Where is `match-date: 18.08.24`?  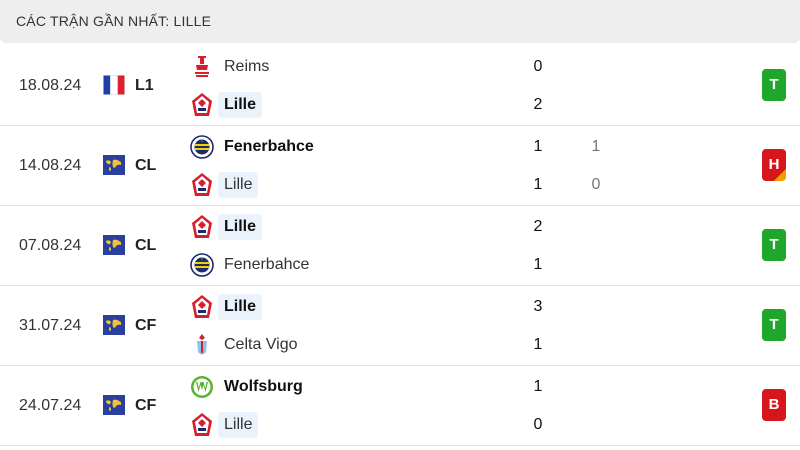
match-date: 18.08.24 is located at coordinates (50, 85).